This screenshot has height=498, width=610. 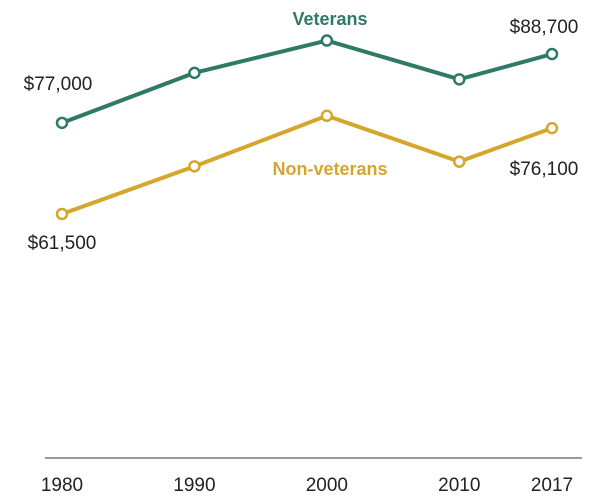 I want to click on x-tick-label: 1990, so click(x=194, y=485).